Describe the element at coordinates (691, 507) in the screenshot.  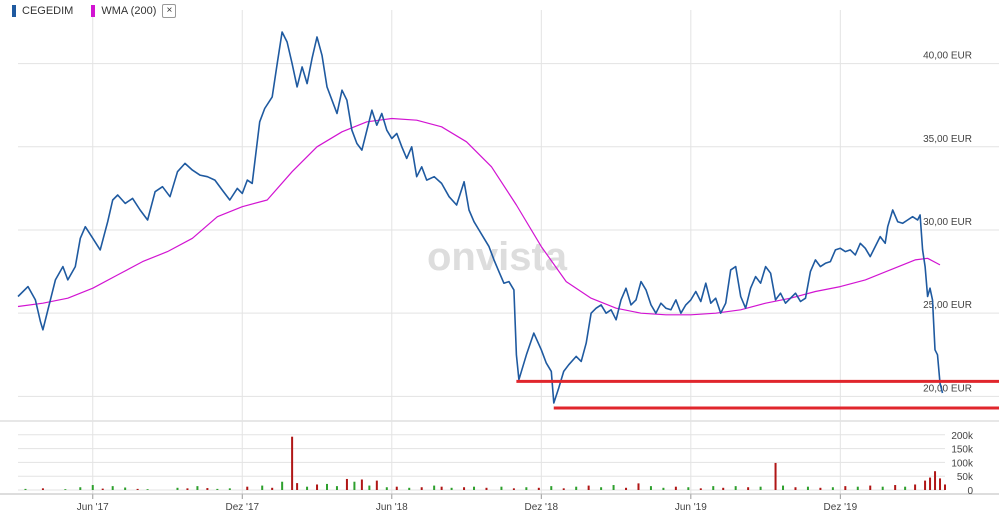
I see `x-tick-label: Jun '19` at that location.